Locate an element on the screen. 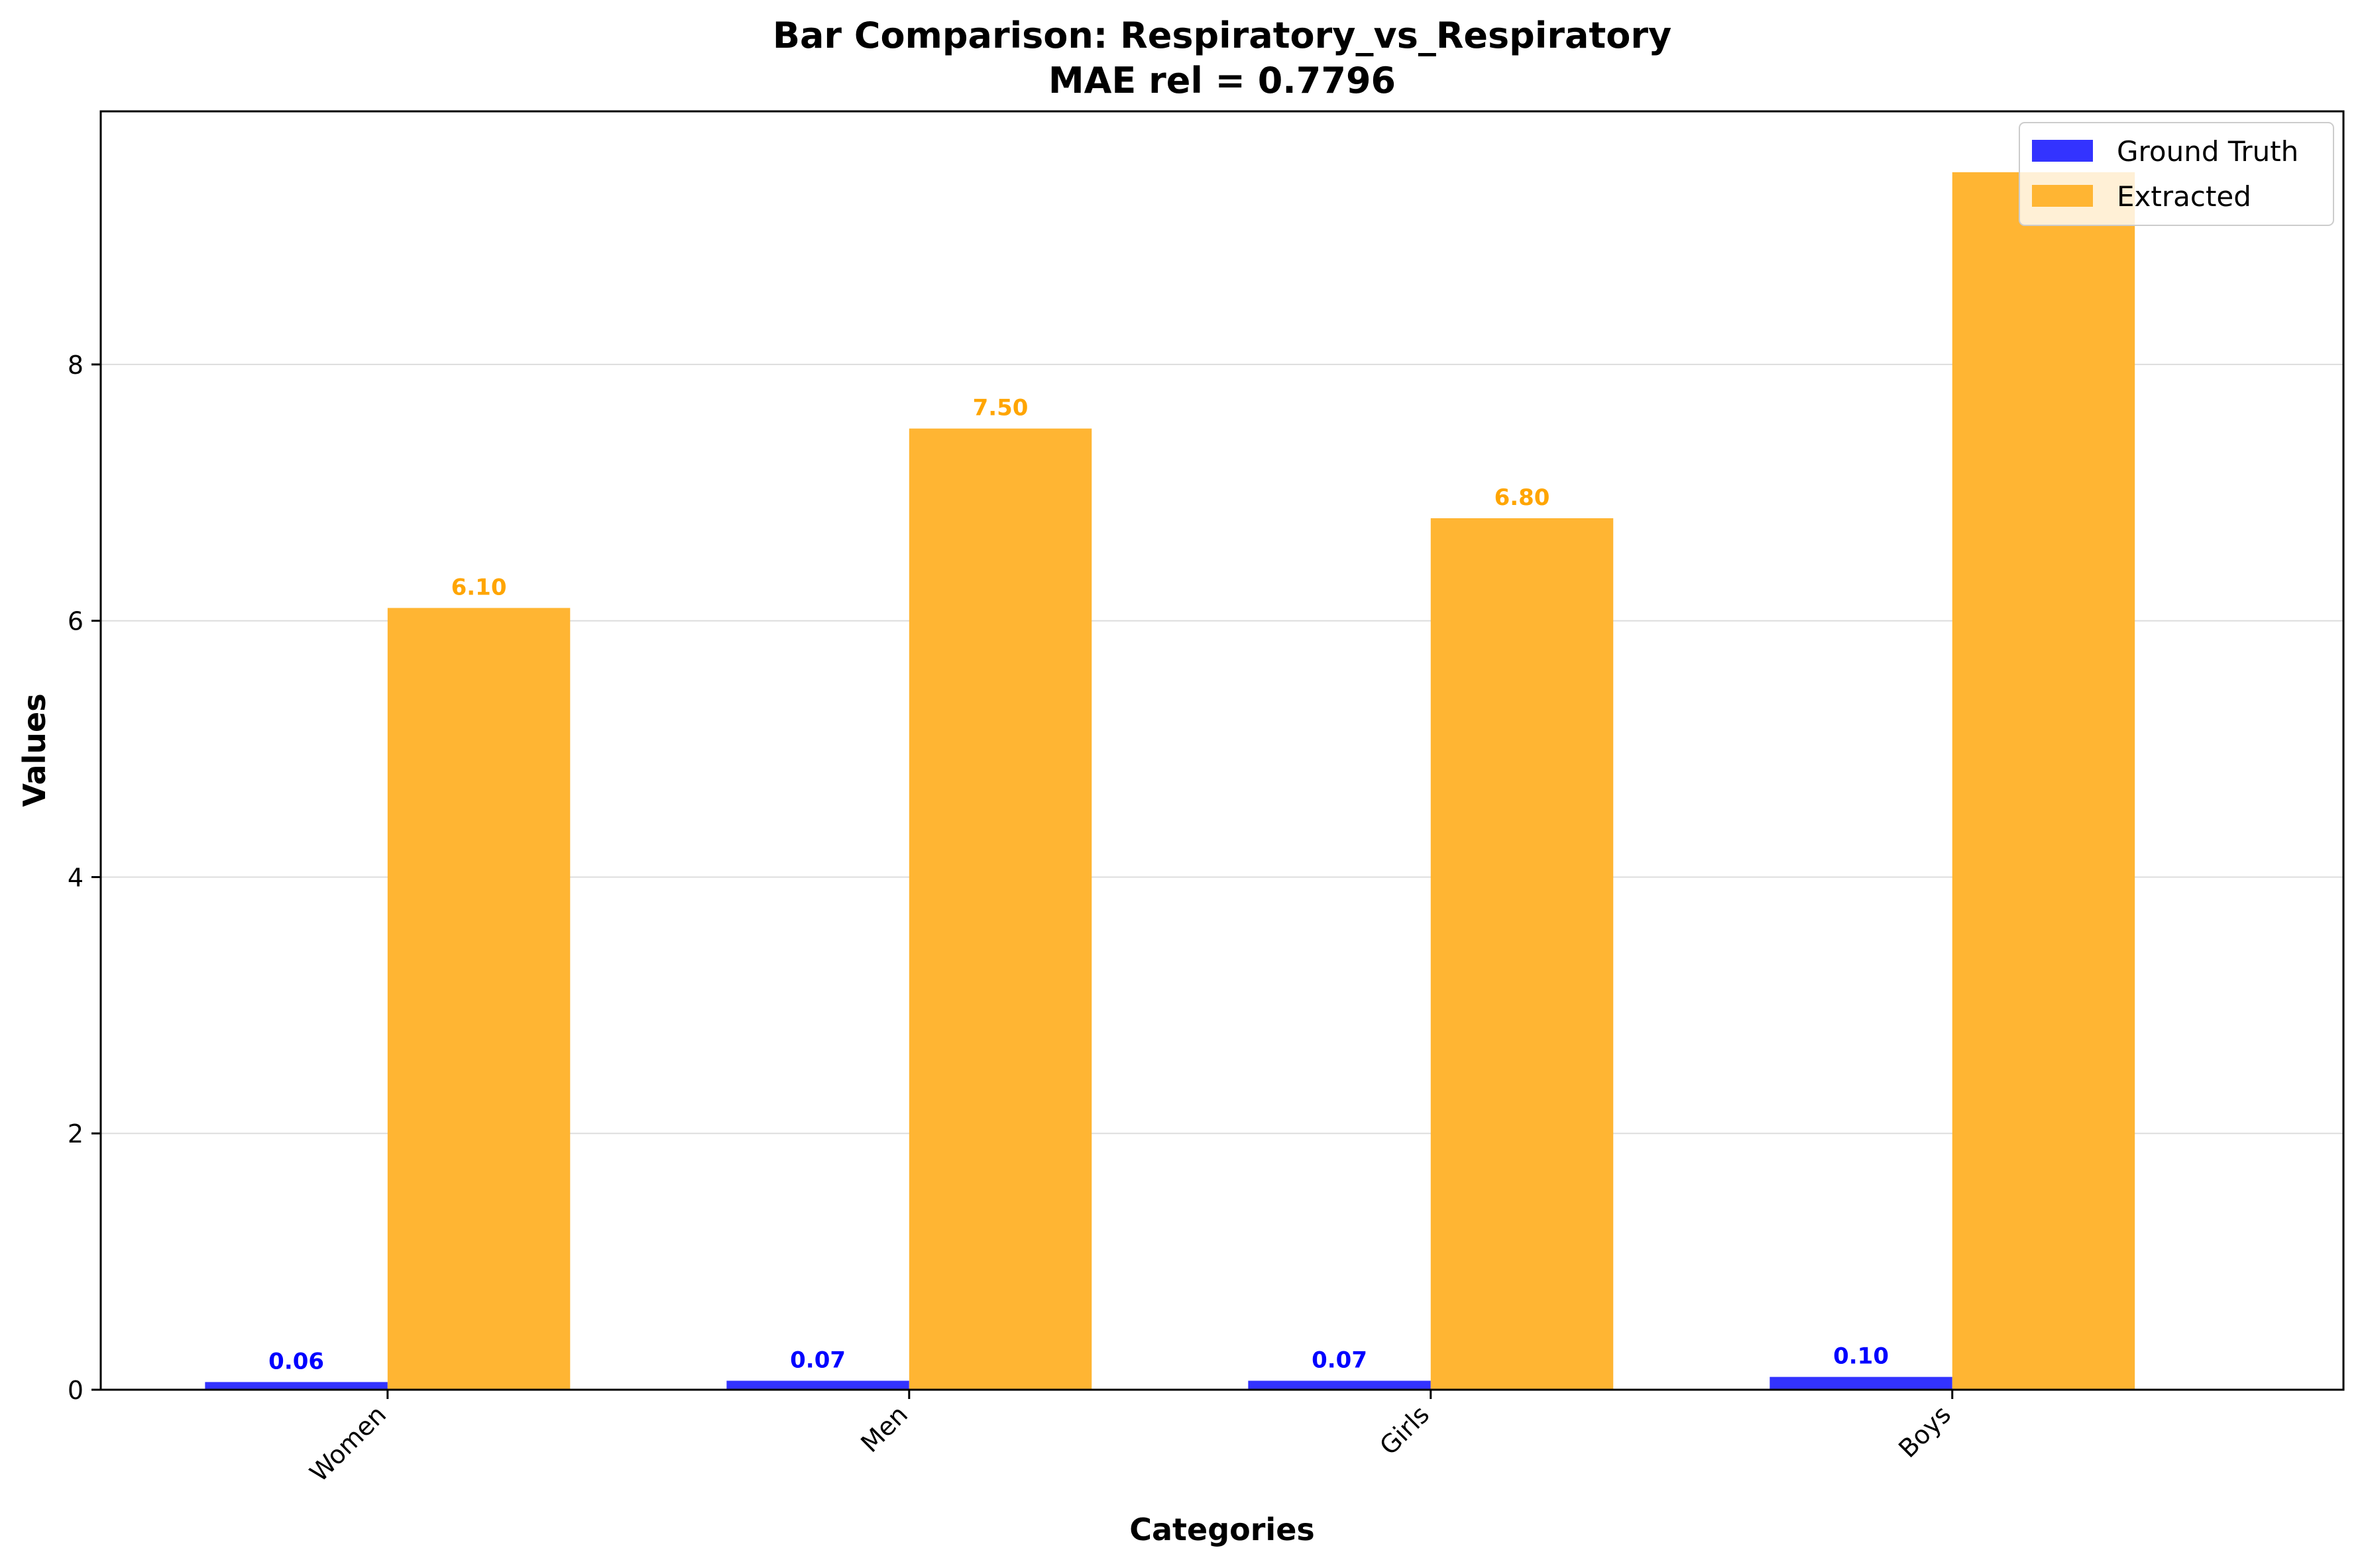 This screenshot has width=2362, height=1568. y-tick-label-2: 2 is located at coordinates (76, 1134).